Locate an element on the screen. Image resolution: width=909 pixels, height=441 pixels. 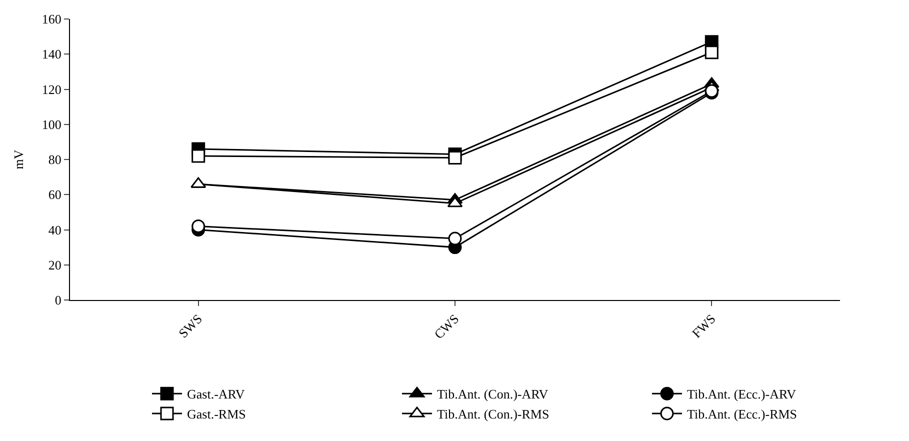
legend-label: Tib.Ant. (Ecc.)-ARV is located at coordinates (742, 394).